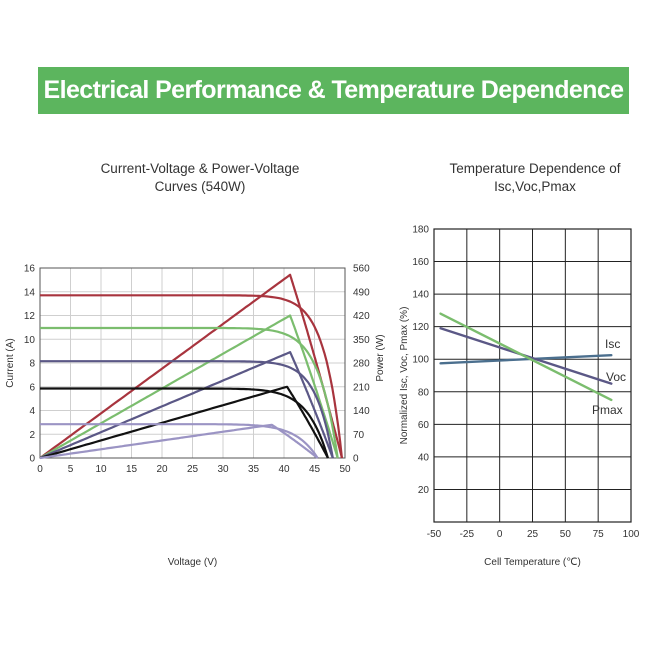  What do you see at coordinates (345, 469) in the screenshot?
I see `iv-x-tick-label: 50` at bounding box center [345, 469].